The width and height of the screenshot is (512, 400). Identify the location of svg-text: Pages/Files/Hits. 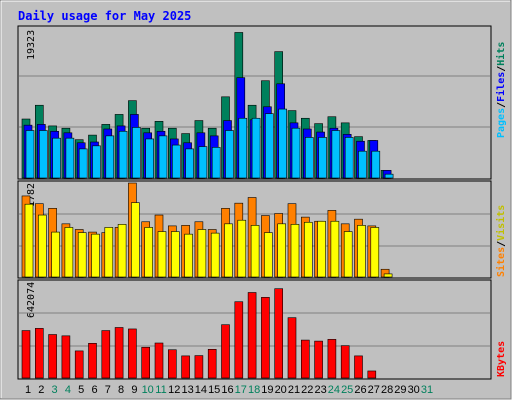
(501, 90).